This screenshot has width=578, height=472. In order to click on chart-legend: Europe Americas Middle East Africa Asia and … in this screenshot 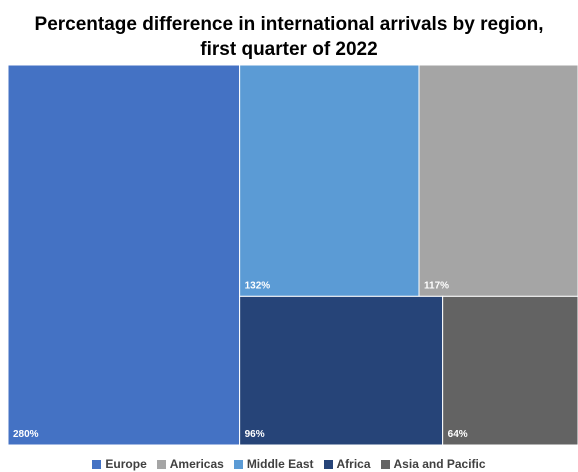, I will do `click(289, 464)`.